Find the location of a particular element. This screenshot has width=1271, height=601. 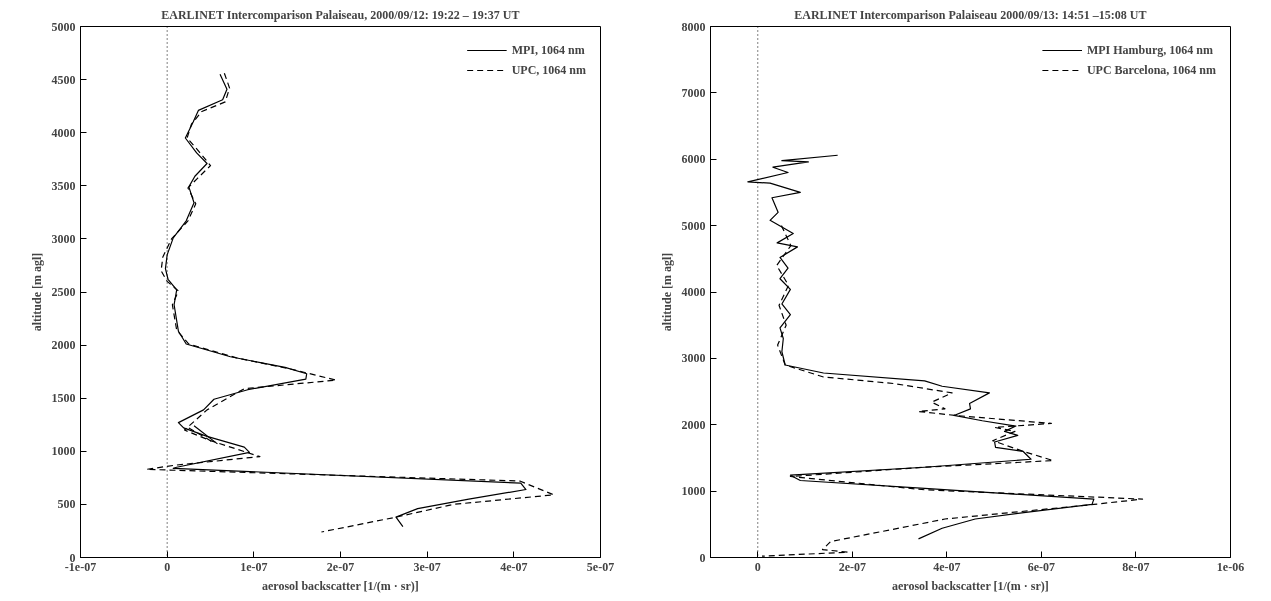

y-tick-label: 8000 is located at coordinates (693, 26).